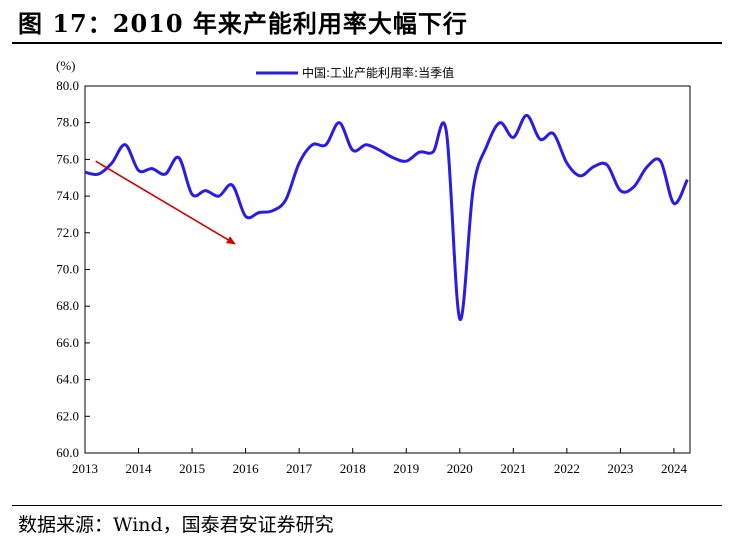 The height and width of the screenshot is (540, 734). I want to click on y-tick-label: 62.0, so click(67, 415).